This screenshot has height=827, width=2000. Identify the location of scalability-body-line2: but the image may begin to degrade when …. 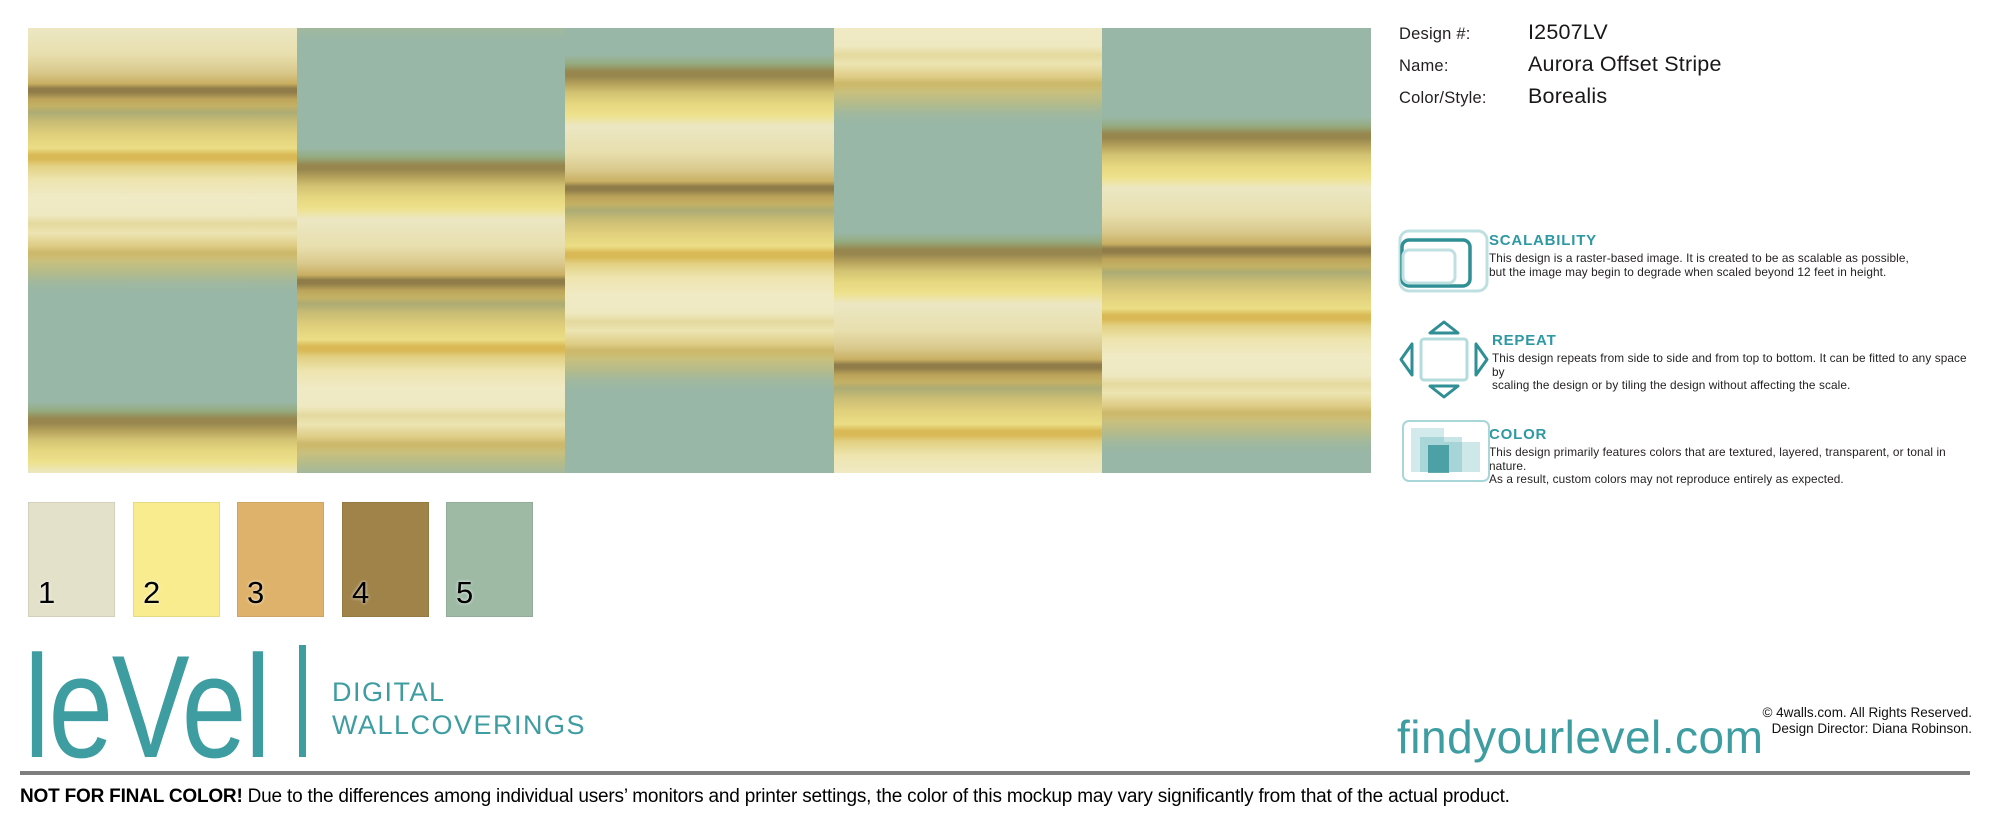
(1688, 271).